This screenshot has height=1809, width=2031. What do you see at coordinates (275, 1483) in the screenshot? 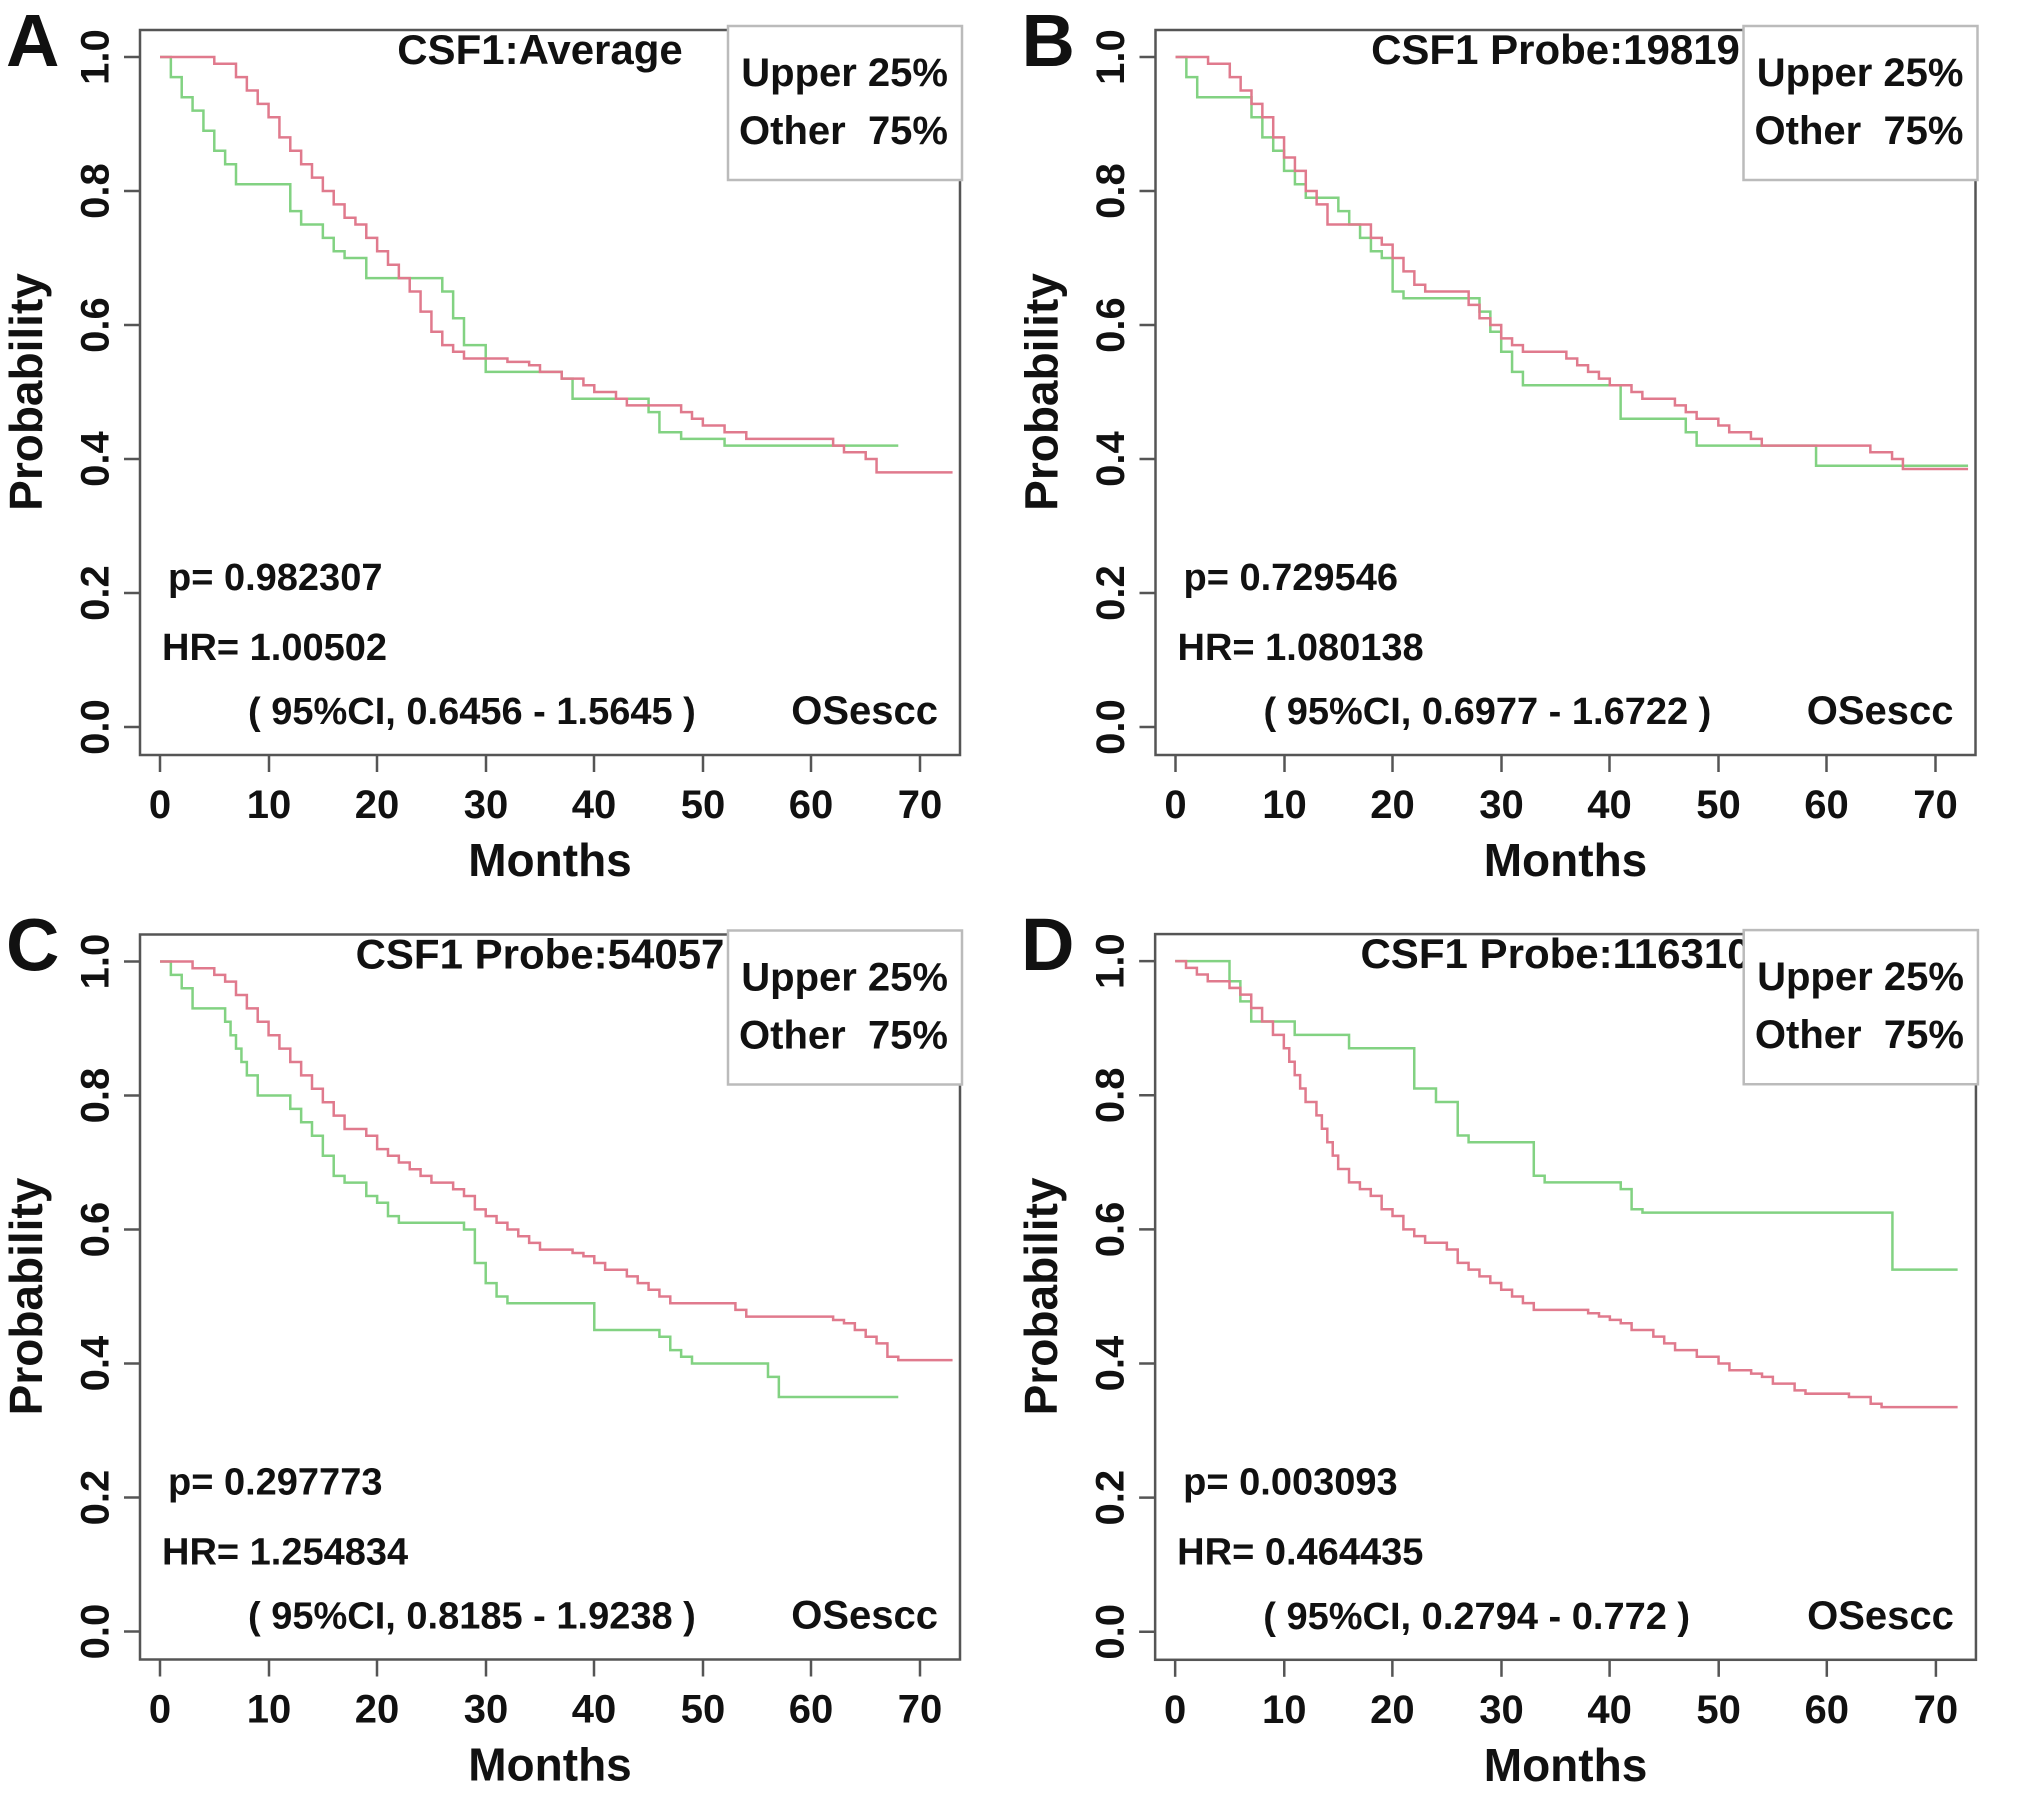
I see `p-value-text: p= 0.297773` at bounding box center [275, 1483].